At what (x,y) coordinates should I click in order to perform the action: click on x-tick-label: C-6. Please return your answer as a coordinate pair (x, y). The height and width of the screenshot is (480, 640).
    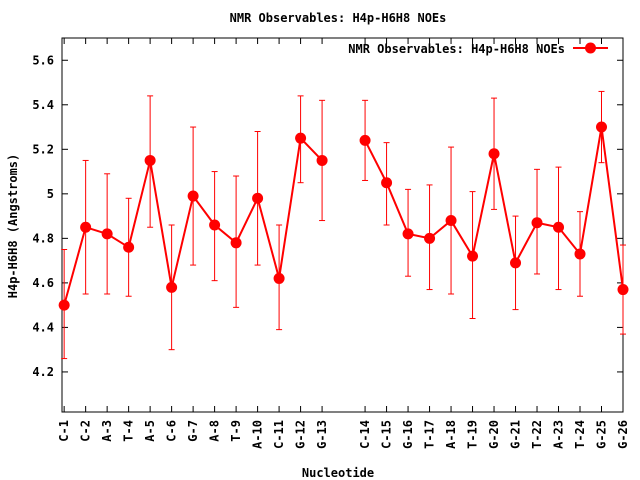
    Looking at the image, I should click on (172, 431).